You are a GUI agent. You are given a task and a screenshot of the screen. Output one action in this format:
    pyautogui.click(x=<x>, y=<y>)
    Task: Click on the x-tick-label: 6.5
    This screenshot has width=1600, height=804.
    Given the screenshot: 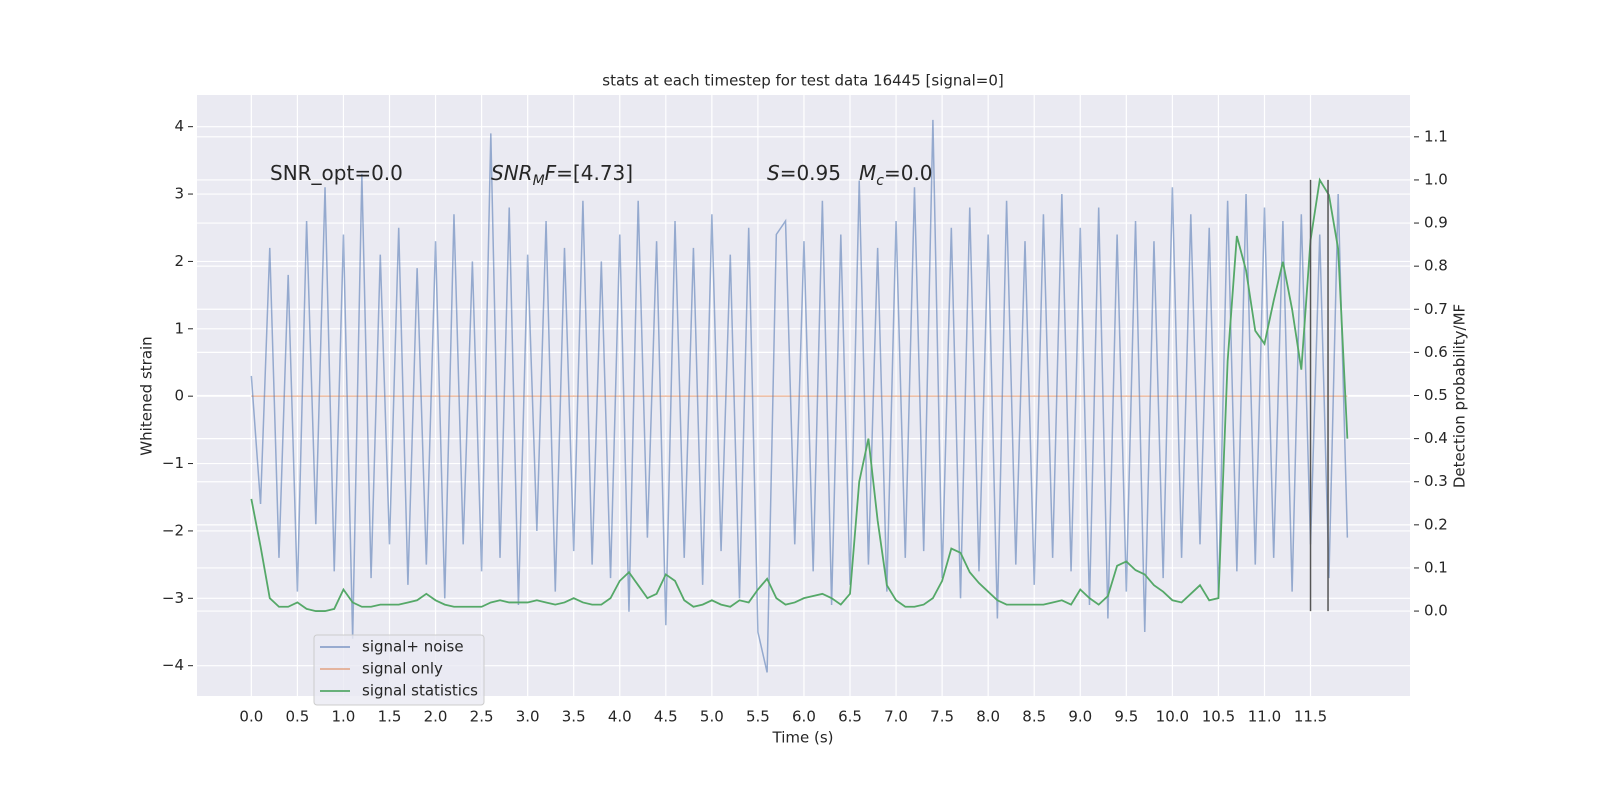 What is the action you would take?
    pyautogui.click(x=850, y=717)
    